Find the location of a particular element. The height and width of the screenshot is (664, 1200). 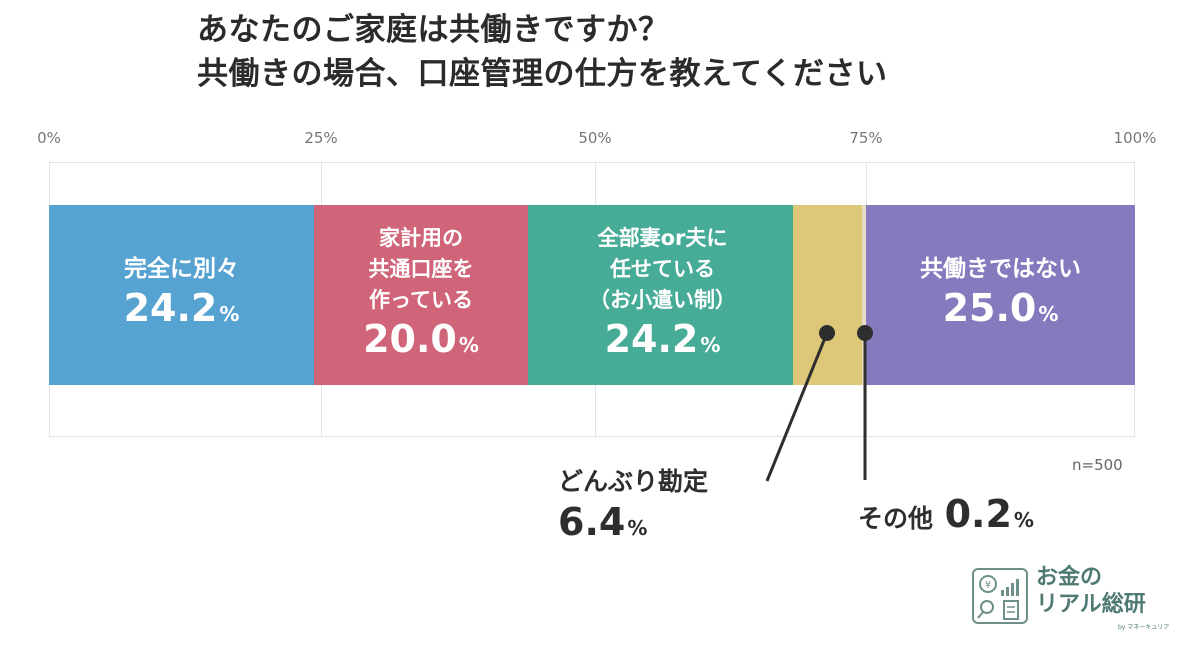

segment-not-dual-income: 共働きではない 25.0% is located at coordinates (1000, 295).